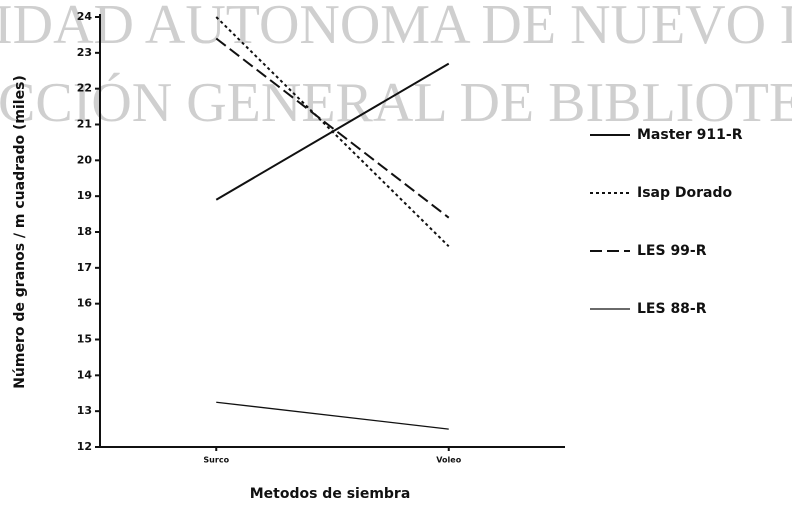 The image size is (792, 506). I want to click on legend-label: LES 88-R, so click(672, 309).